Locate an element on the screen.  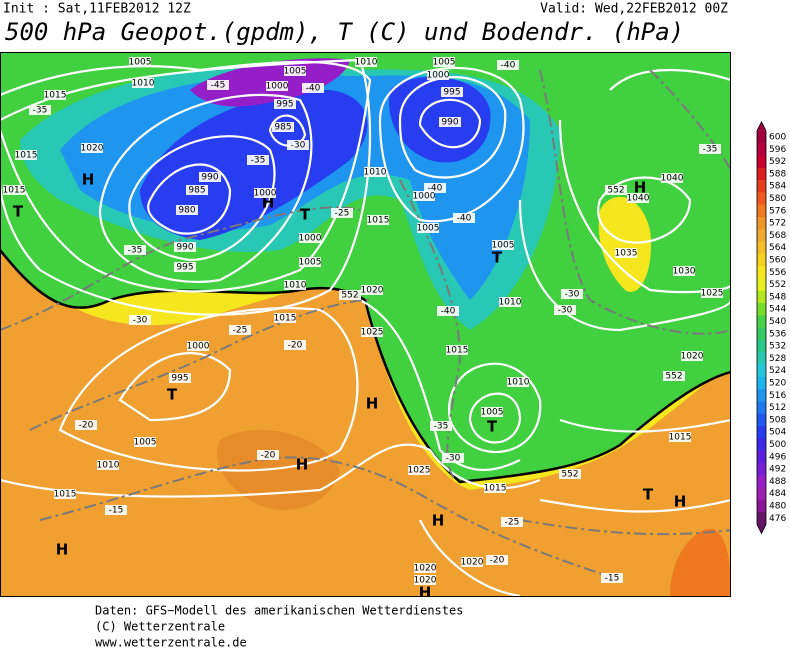
colorbar-label: 504 is located at coordinates (777, 433).